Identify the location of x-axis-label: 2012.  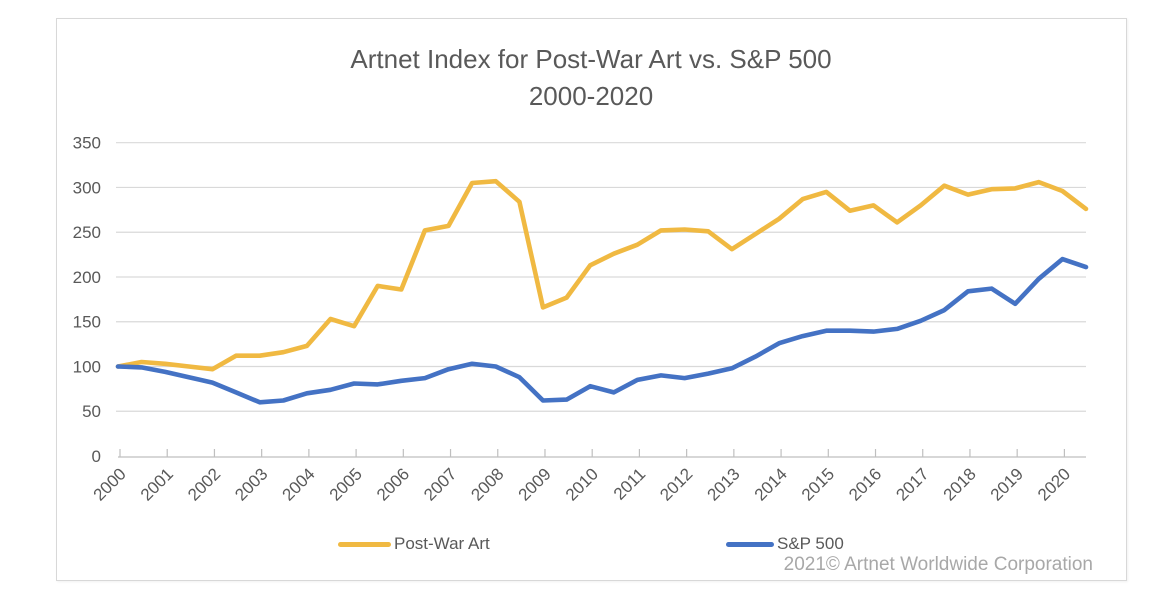
(676, 484).